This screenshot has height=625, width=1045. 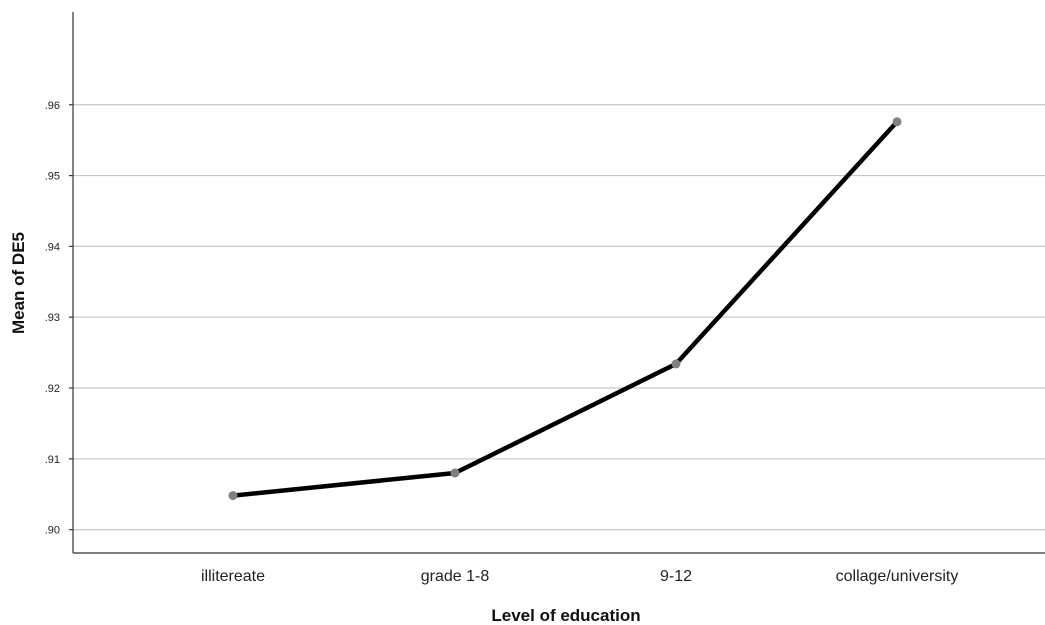 What do you see at coordinates (52, 247) in the screenshot?
I see `y-tick-label: .94` at bounding box center [52, 247].